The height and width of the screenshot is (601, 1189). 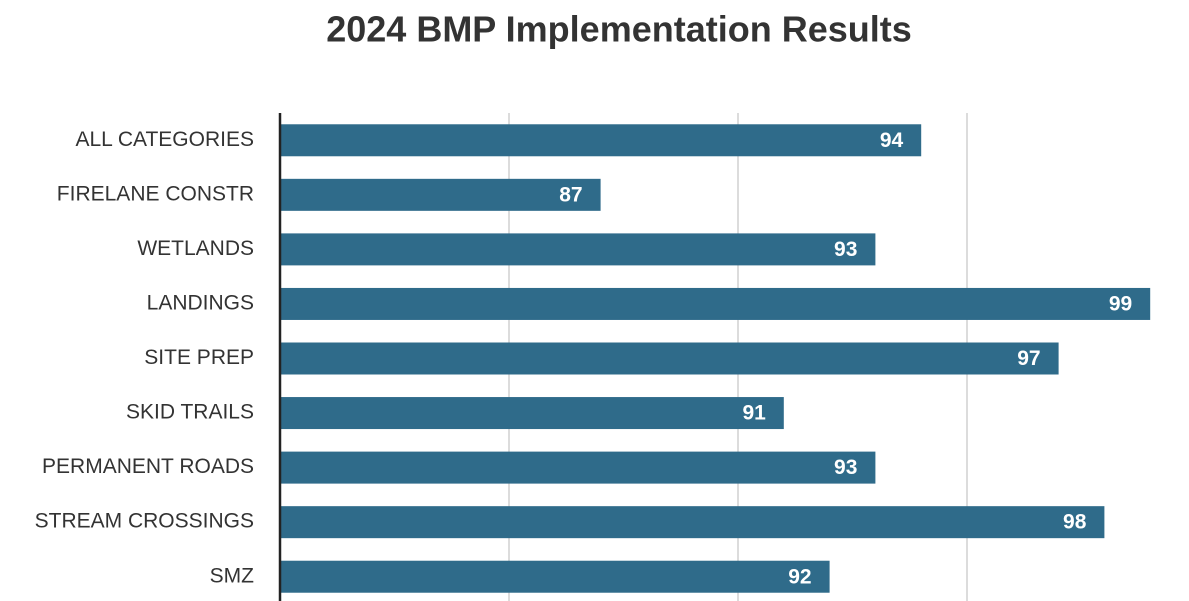 I want to click on value-label: 98, so click(x=1075, y=522).